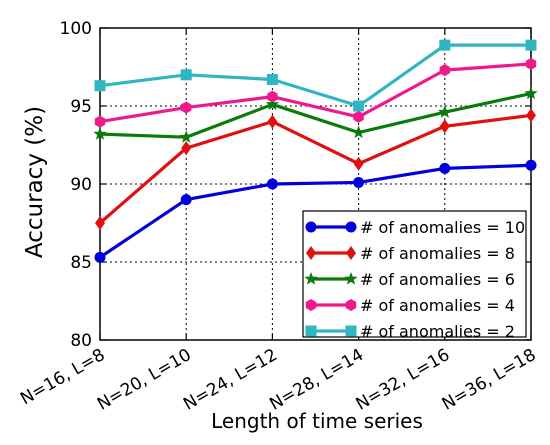 The height and width of the screenshot is (445, 550). I want to click on legend-entry: # of anomalies = 4, so click(410, 305).